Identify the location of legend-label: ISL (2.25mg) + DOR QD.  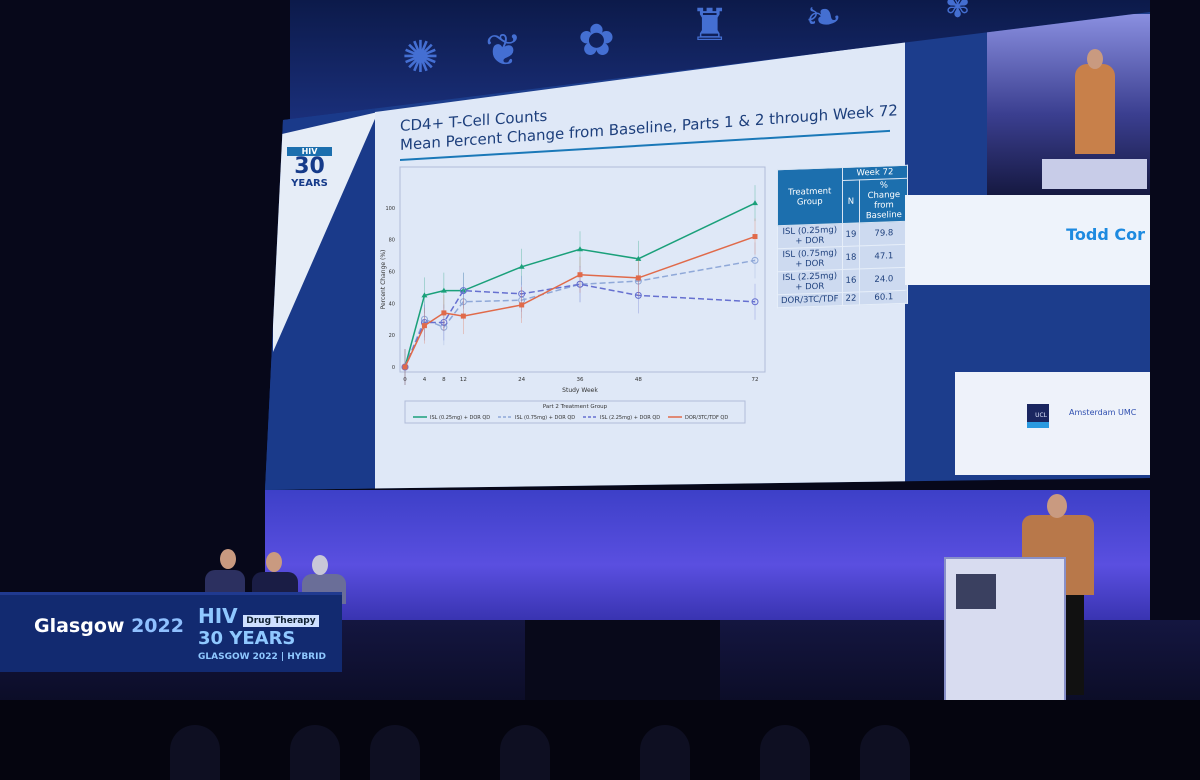
(630, 418).